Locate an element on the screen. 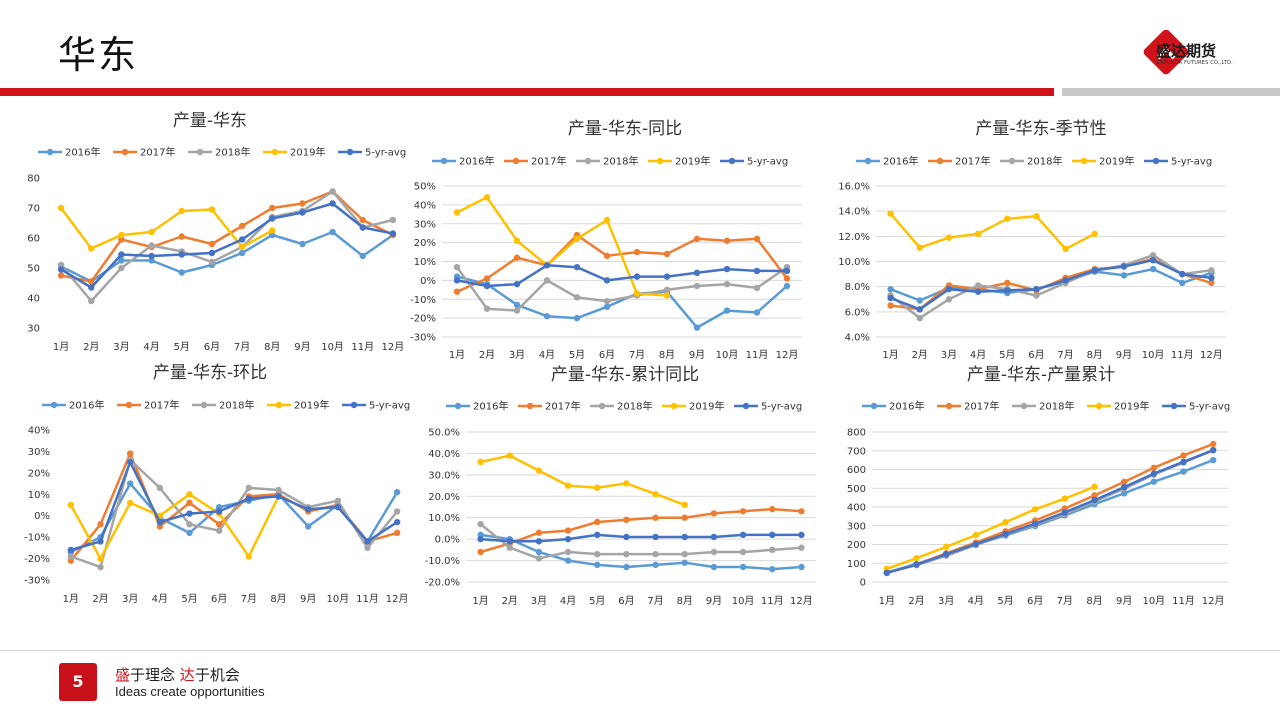  x-tick-label: 1月 is located at coordinates (457, 355).